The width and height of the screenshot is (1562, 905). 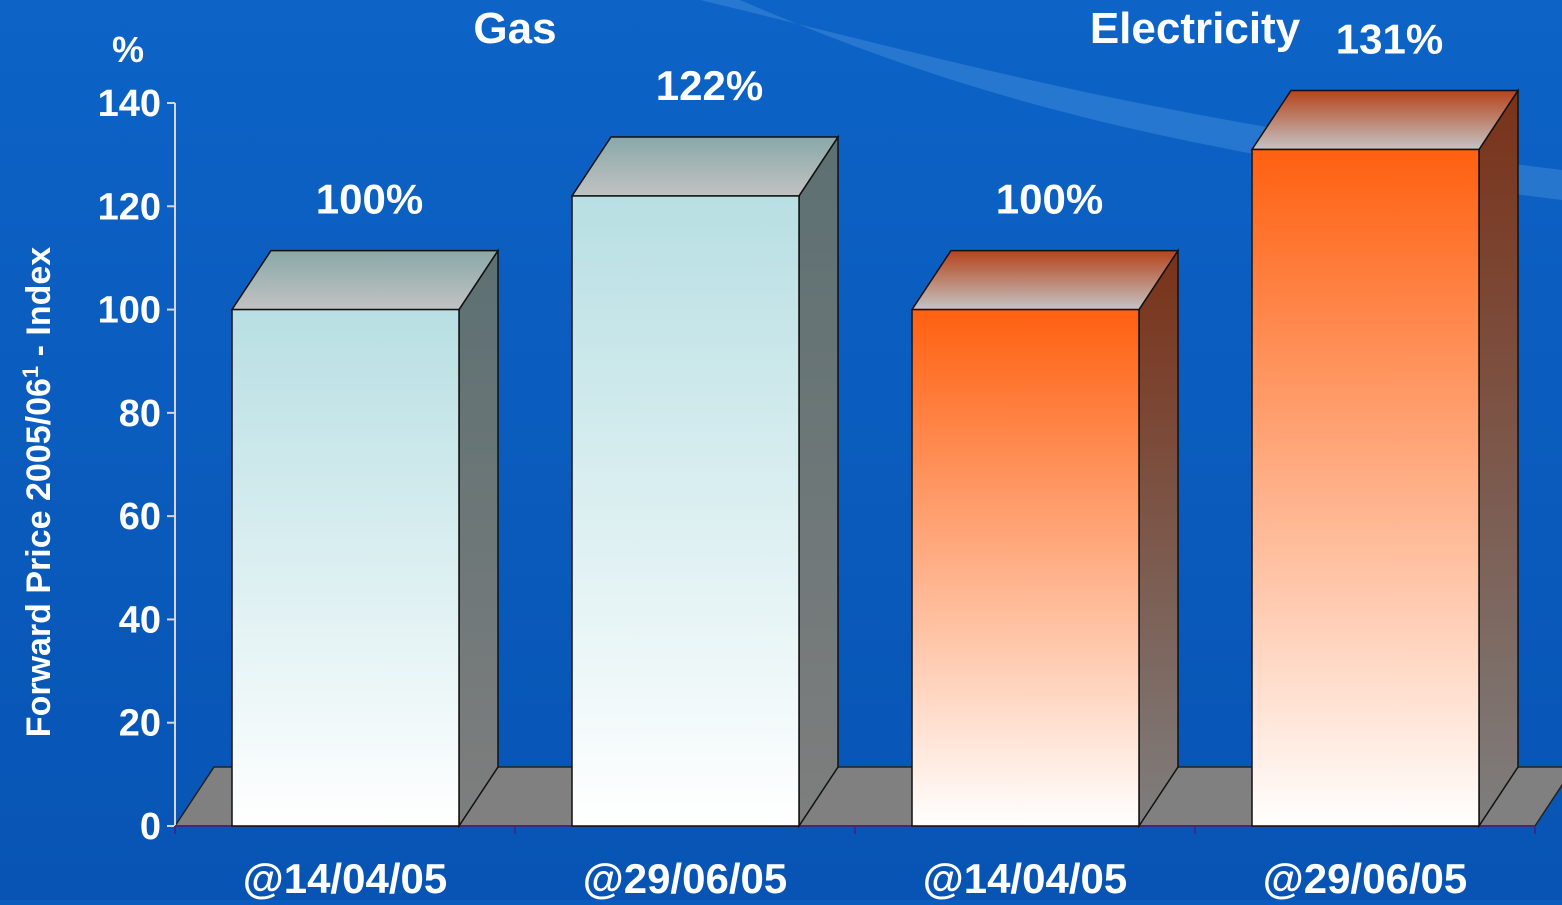 What do you see at coordinates (709, 85) in the screenshot?
I see `bar-value-label: 122%` at bounding box center [709, 85].